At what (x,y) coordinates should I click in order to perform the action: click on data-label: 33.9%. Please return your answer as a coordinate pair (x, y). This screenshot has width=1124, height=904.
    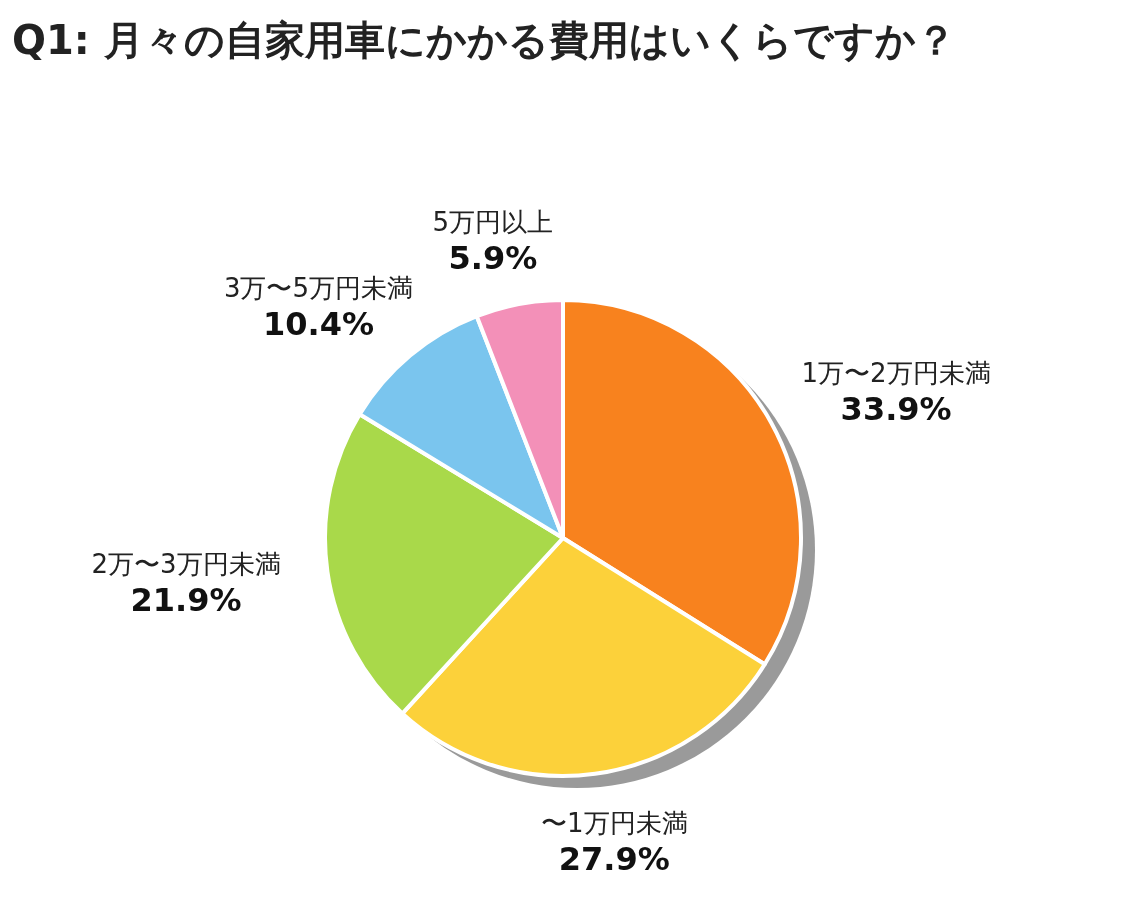
    Looking at the image, I should click on (896, 409).